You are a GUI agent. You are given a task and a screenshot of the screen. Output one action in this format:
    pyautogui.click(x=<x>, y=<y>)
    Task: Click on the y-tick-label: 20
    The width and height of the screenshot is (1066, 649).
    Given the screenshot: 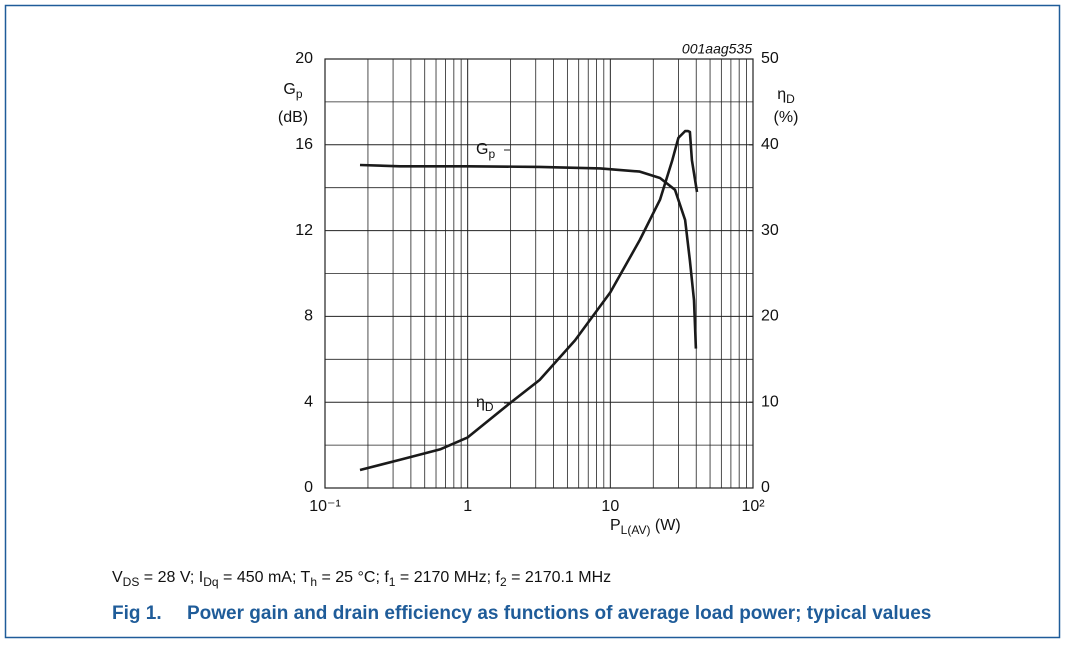 What is the action you would take?
    pyautogui.click(x=304, y=58)
    